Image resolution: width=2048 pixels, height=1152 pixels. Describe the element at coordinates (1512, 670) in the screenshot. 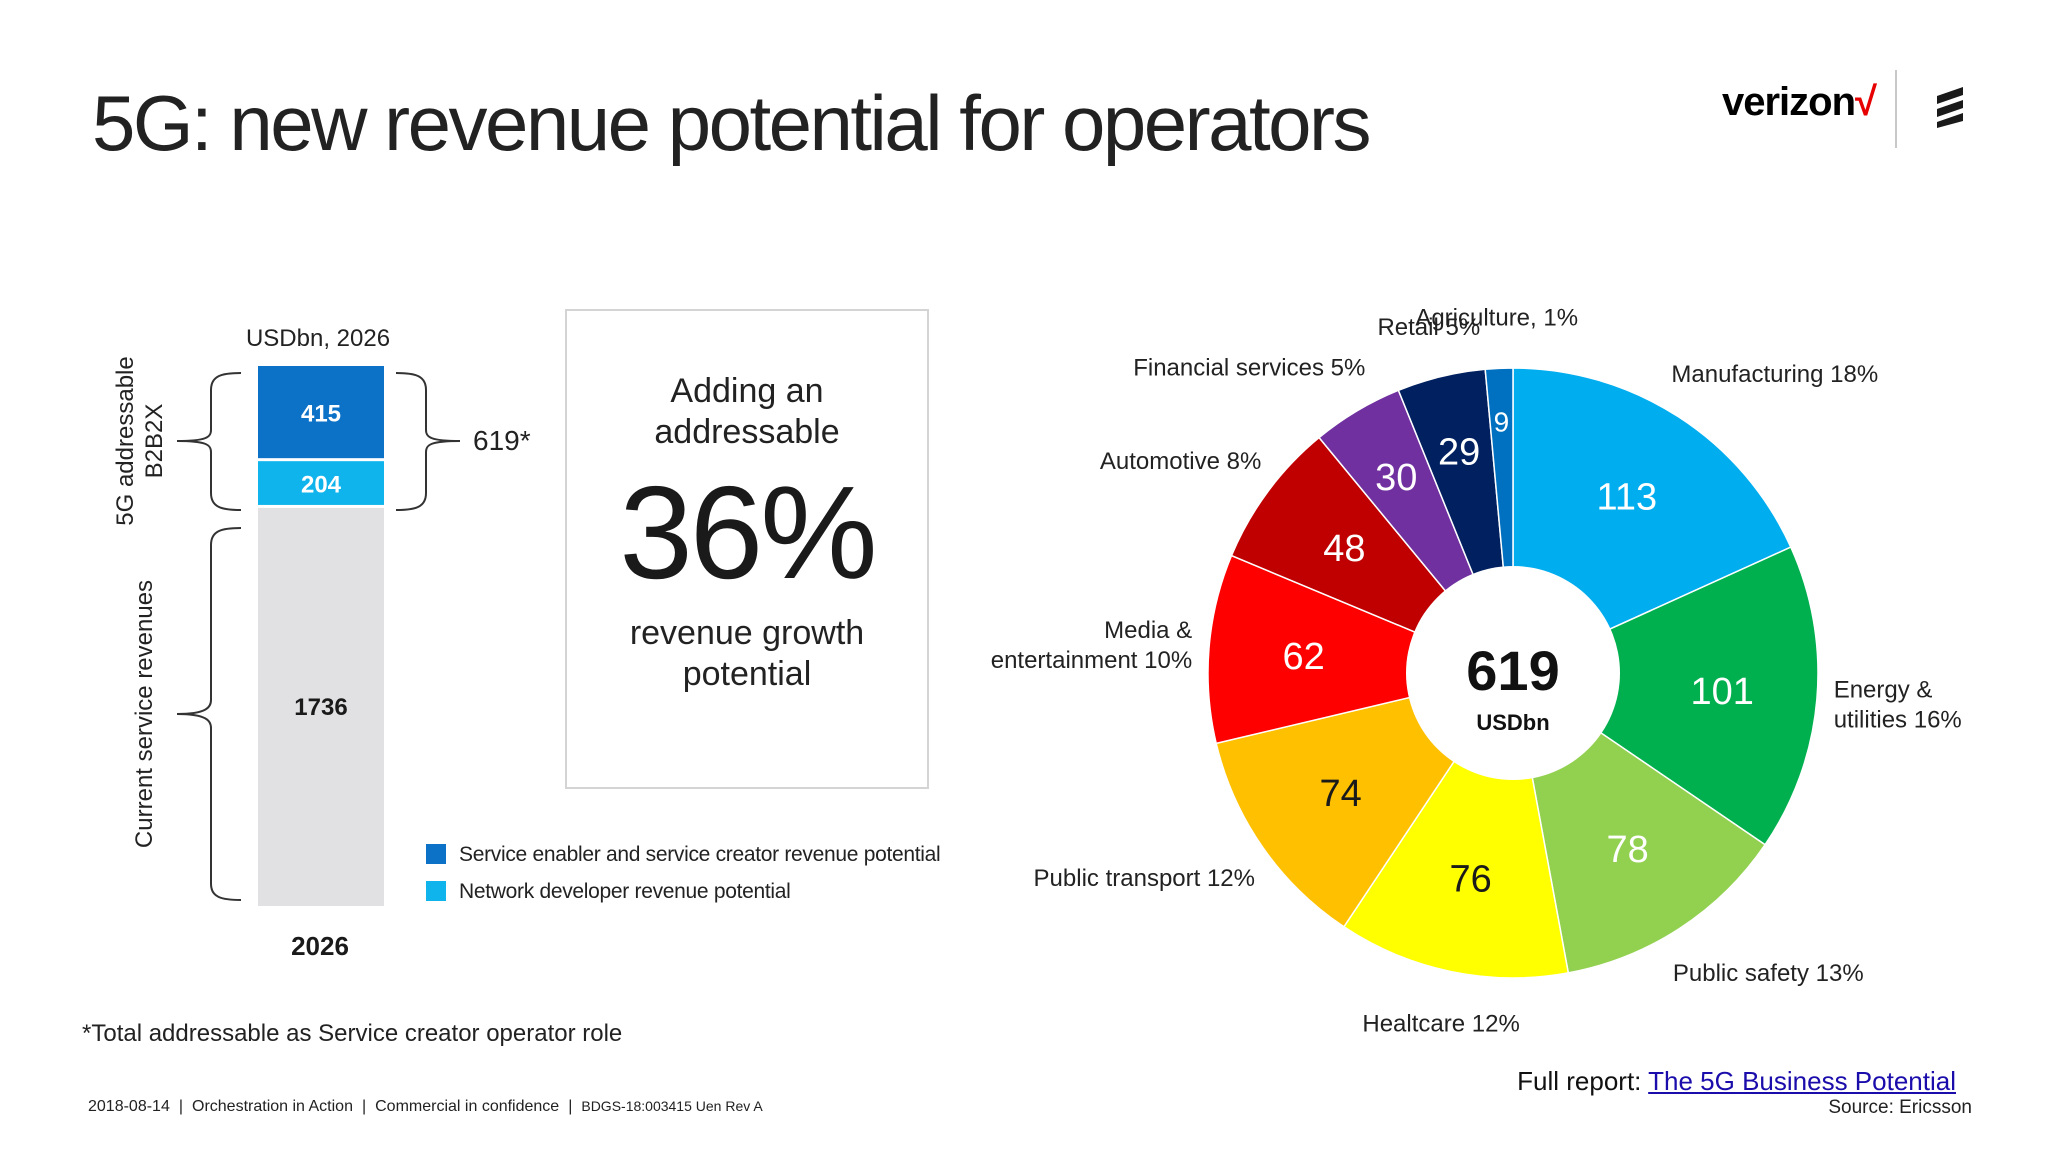

I see `donut-center-value: 619` at that location.